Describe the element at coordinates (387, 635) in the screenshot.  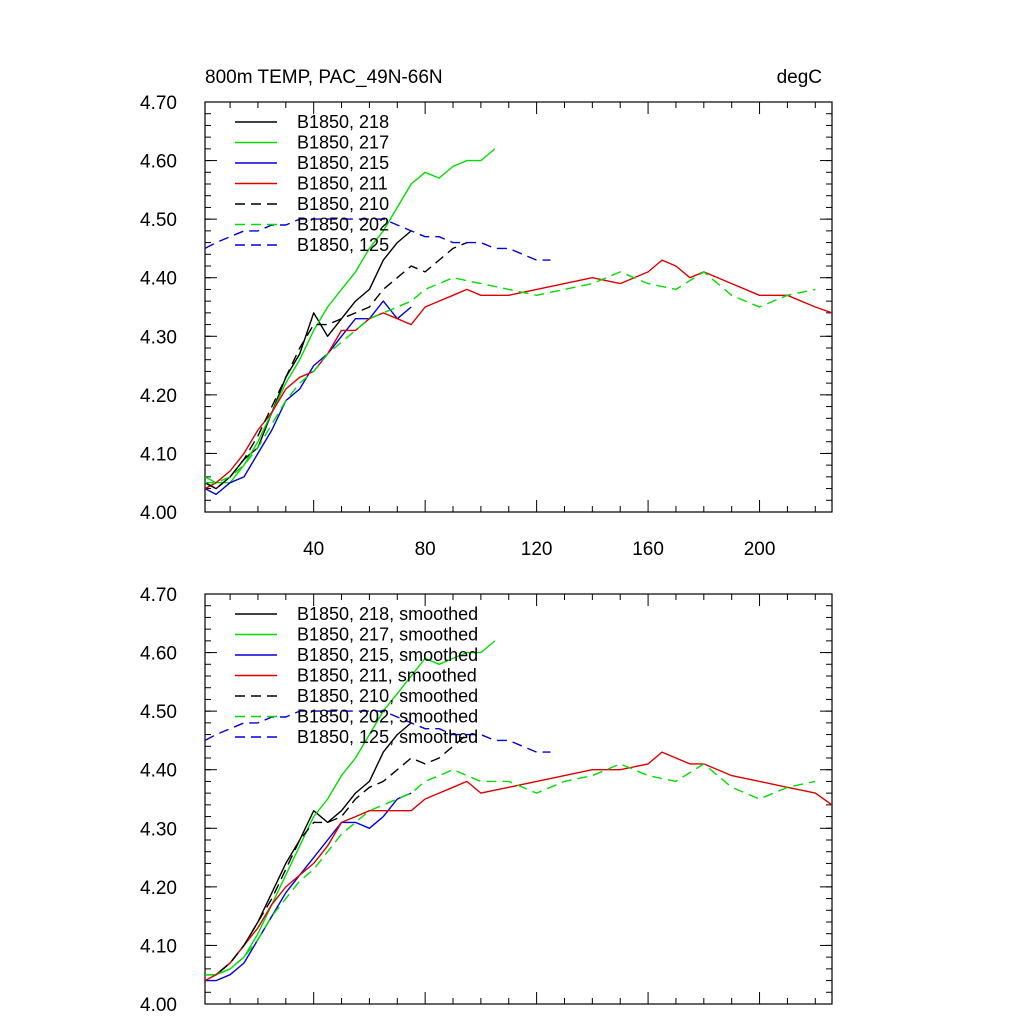
I see `legend-label: B1850, 217, smoothed` at that location.